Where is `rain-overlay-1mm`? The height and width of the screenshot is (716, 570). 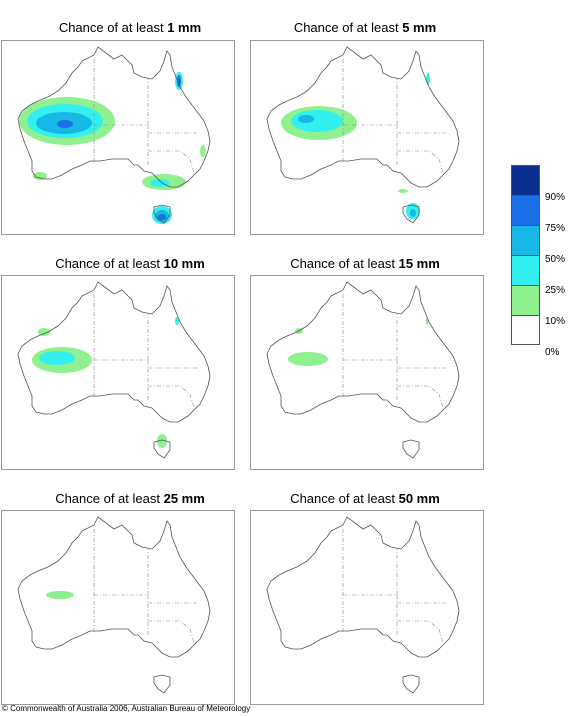
rain-overlay-1mm is located at coordinates (112, 148).